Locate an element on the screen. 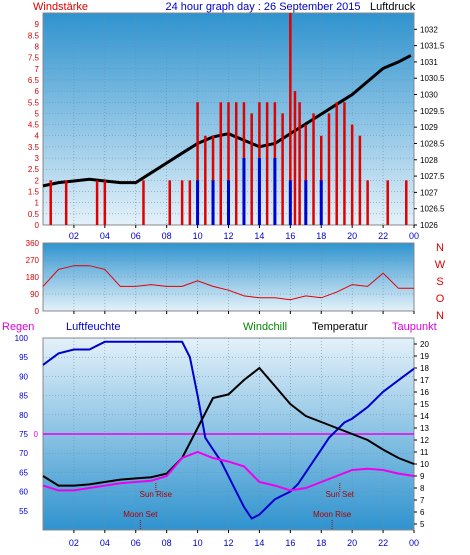  left-y-tick-label: 4.5 is located at coordinates (34, 125).